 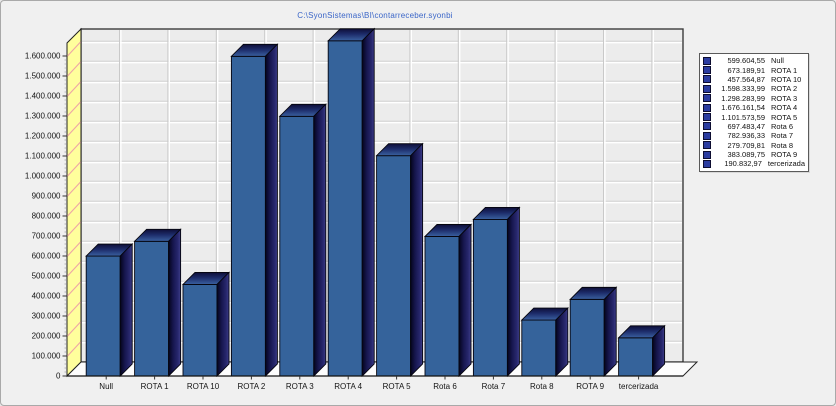 I want to click on legend-label: ROTA 1, so click(x=784, y=70).